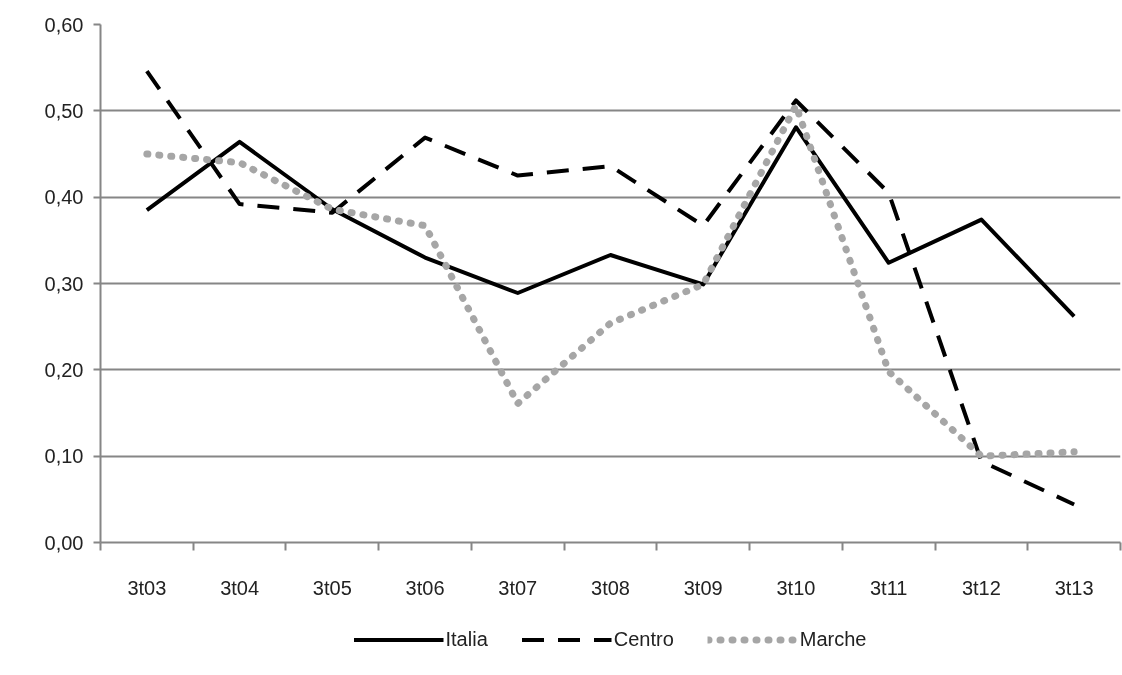 Image resolution: width=1122 pixels, height=675 pixels. I want to click on x-tick-label: 3t09, so click(703, 587).